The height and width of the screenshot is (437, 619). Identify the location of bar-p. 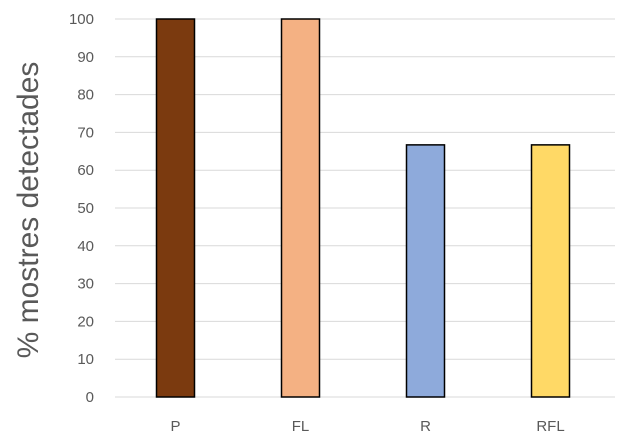
(175, 208).